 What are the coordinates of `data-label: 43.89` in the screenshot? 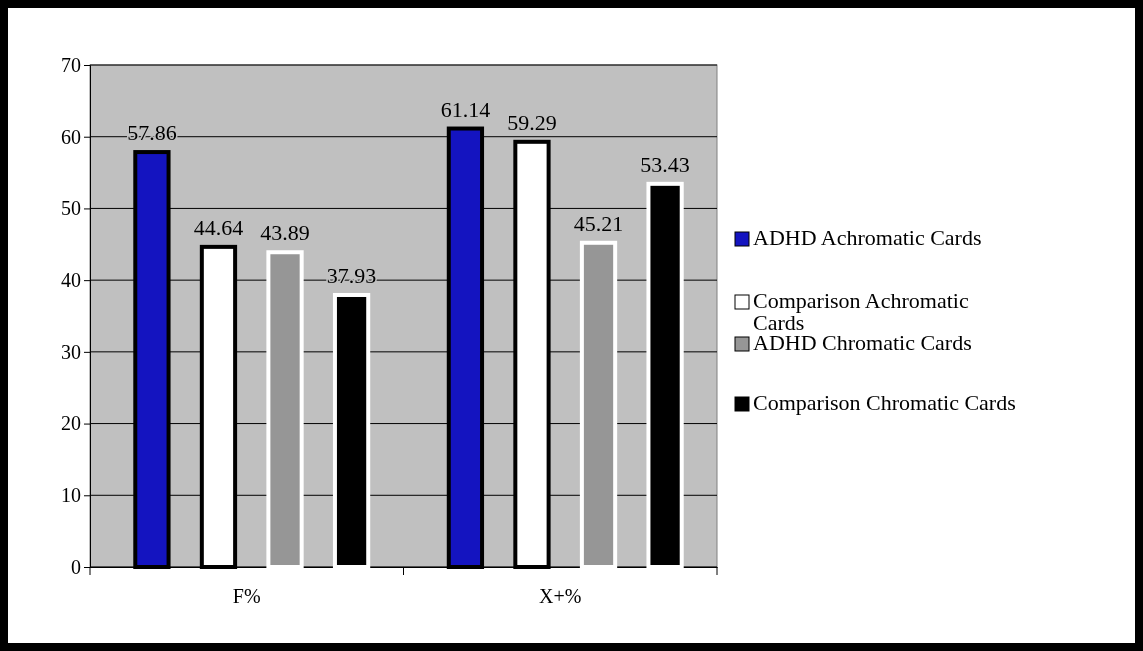 It's located at (285, 233).